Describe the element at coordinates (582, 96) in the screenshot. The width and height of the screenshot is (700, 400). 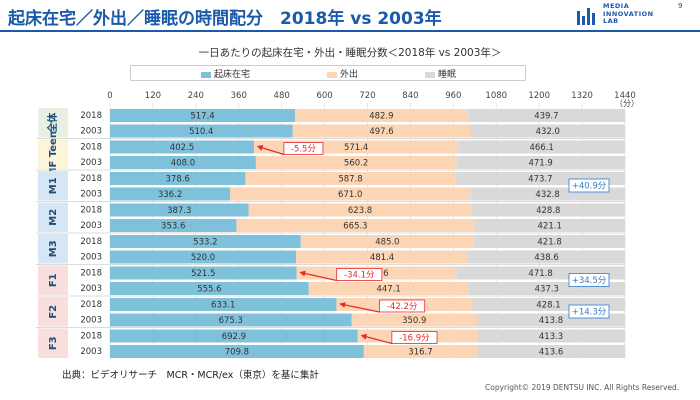
I see `x-tick-label: 1320` at that location.